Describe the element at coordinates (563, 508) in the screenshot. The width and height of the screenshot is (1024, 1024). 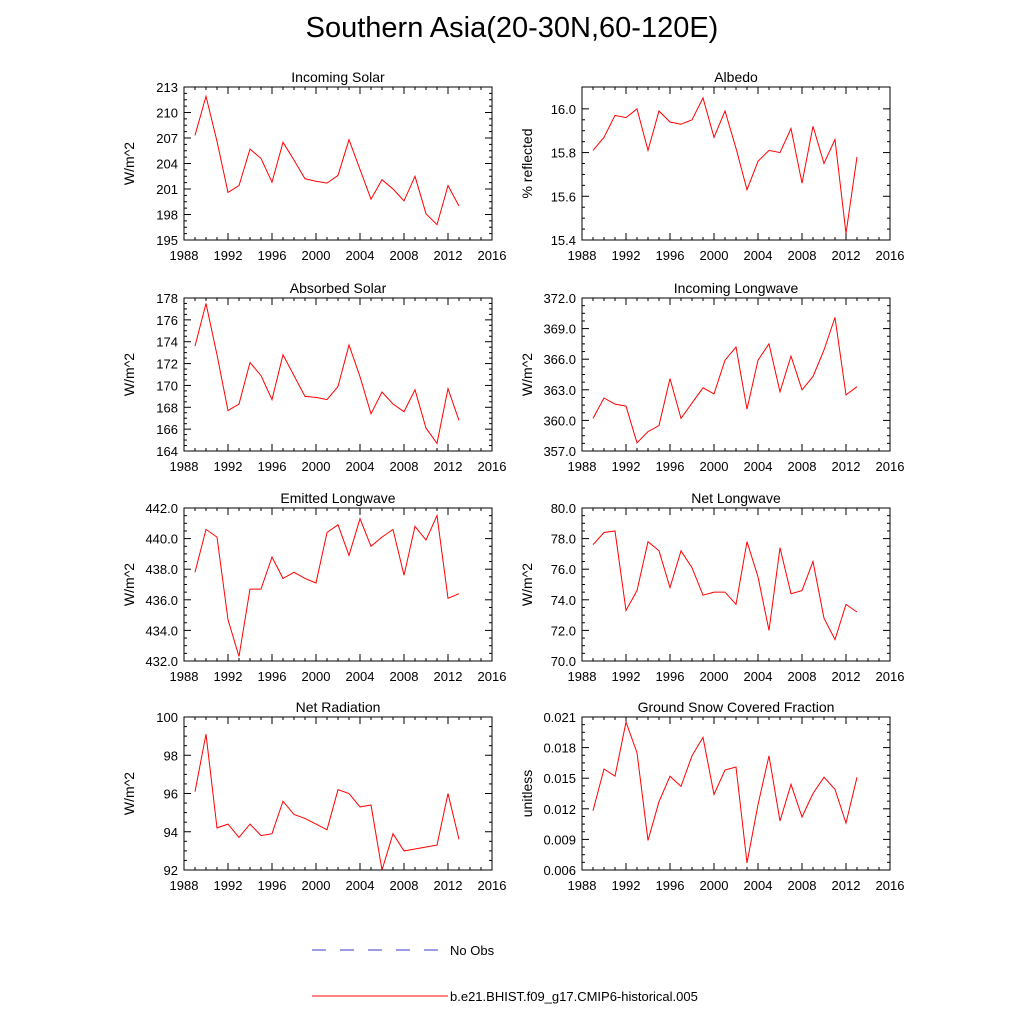
I see `y-tick-label: 80.0` at that location.